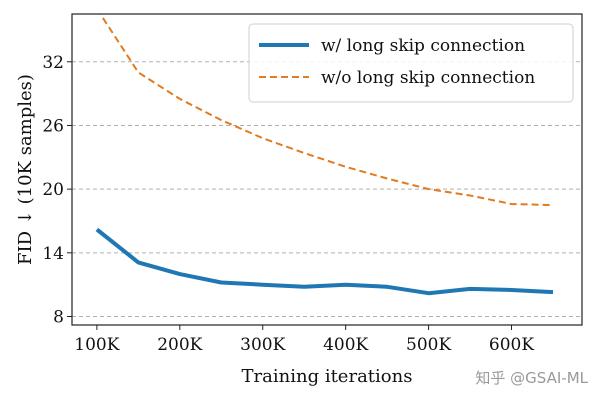 The image size is (600, 400). Describe the element at coordinates (58, 318) in the screenshot. I see `y-tick-label: 8` at that location.